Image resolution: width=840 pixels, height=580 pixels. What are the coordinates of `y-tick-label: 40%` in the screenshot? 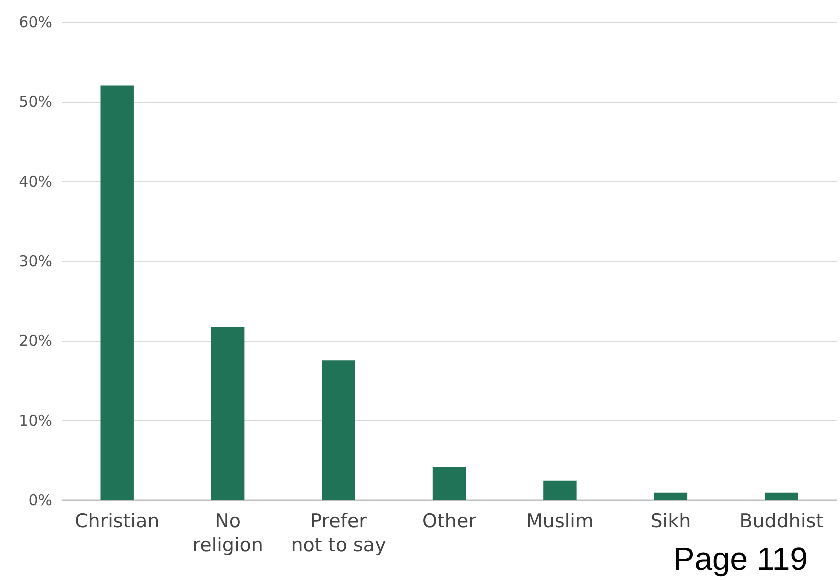 It's located at (35, 181).